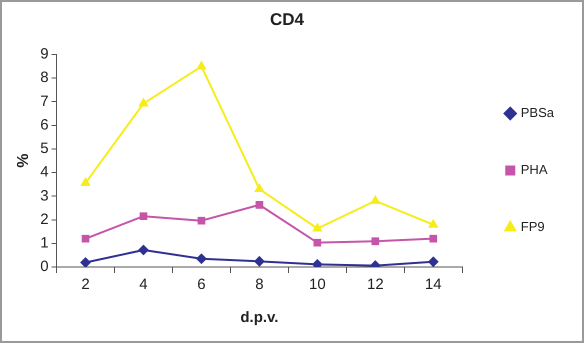  I want to click on y-tick-label: 9, so click(44, 54).